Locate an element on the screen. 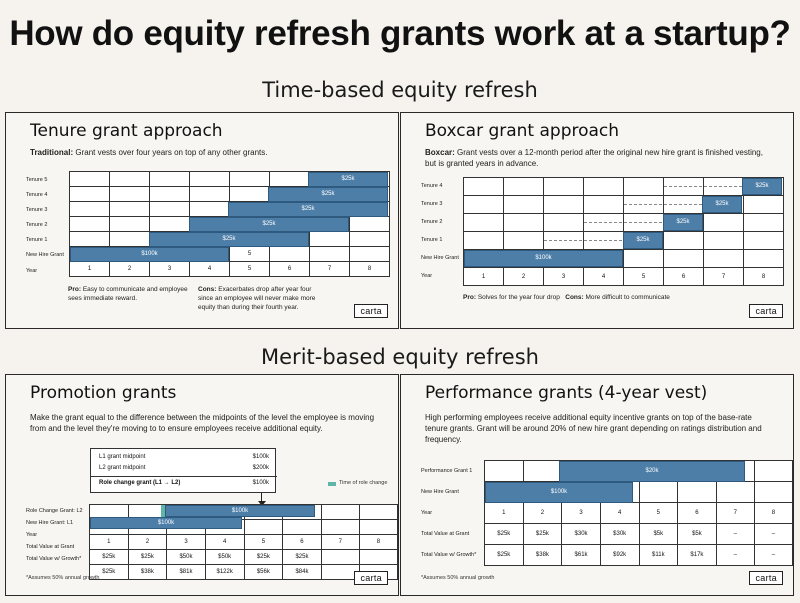  bar-role-change: $100k is located at coordinates (240, 511).